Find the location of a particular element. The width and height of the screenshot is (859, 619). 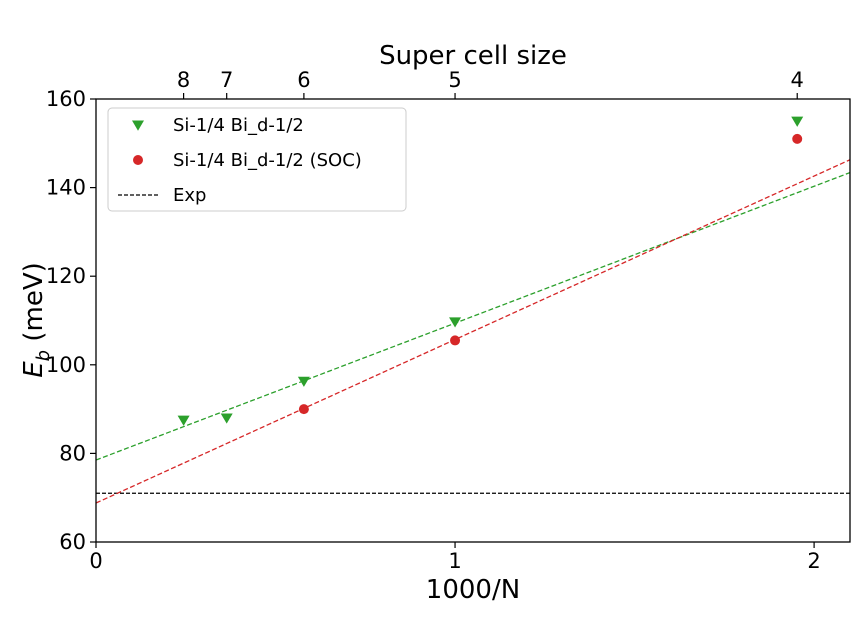

y-tick-label: 80 is located at coordinates (72, 453).